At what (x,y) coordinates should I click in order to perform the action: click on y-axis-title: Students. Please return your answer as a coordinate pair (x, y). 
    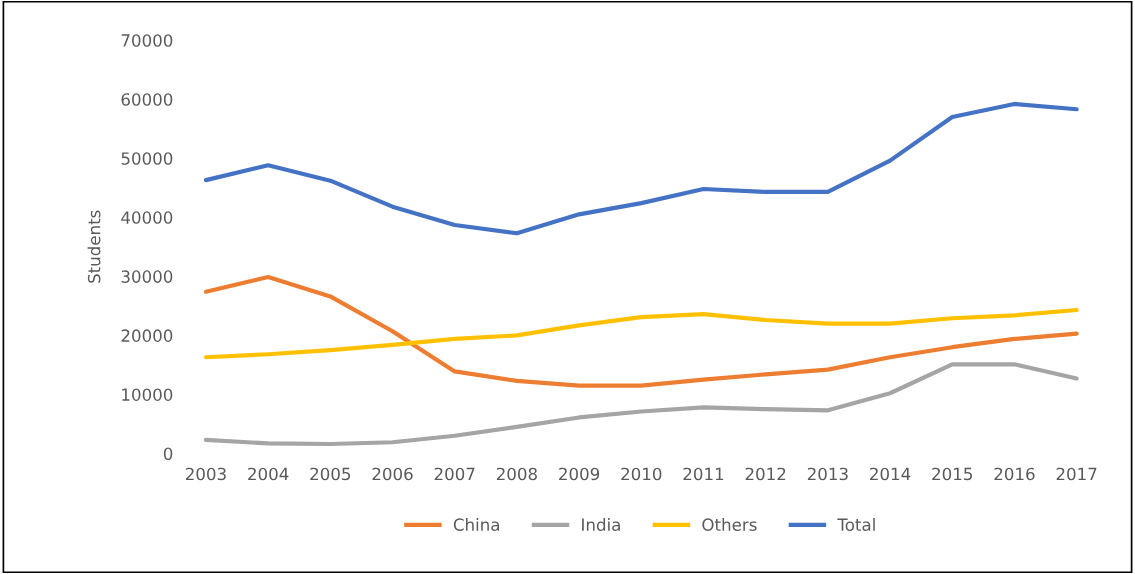
    Looking at the image, I should click on (94, 246).